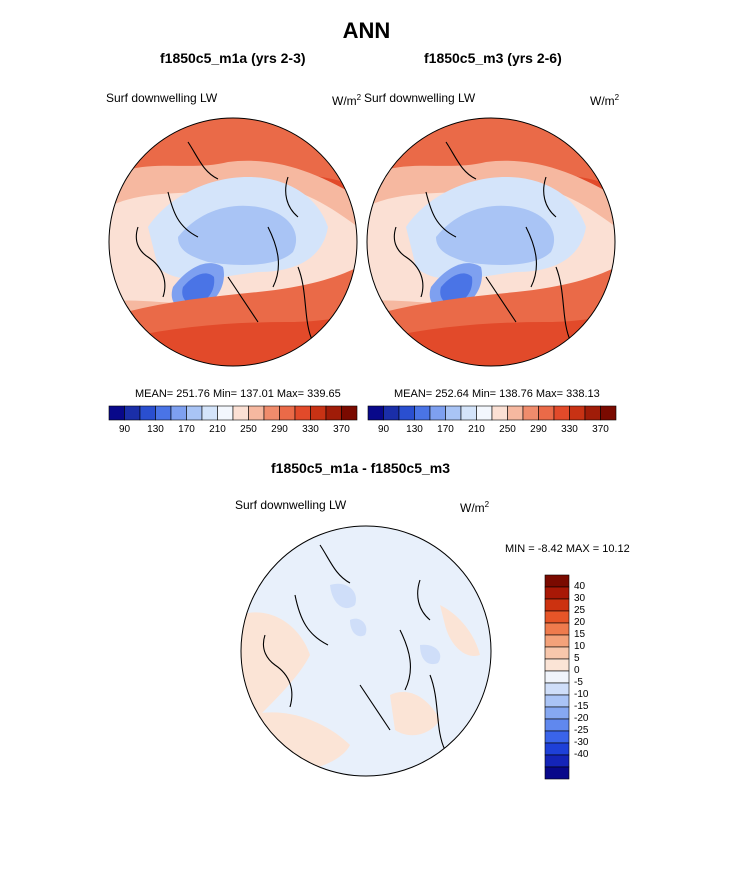 The width and height of the screenshot is (733, 882). I want to click on figure-title: ANN, so click(366, 30).